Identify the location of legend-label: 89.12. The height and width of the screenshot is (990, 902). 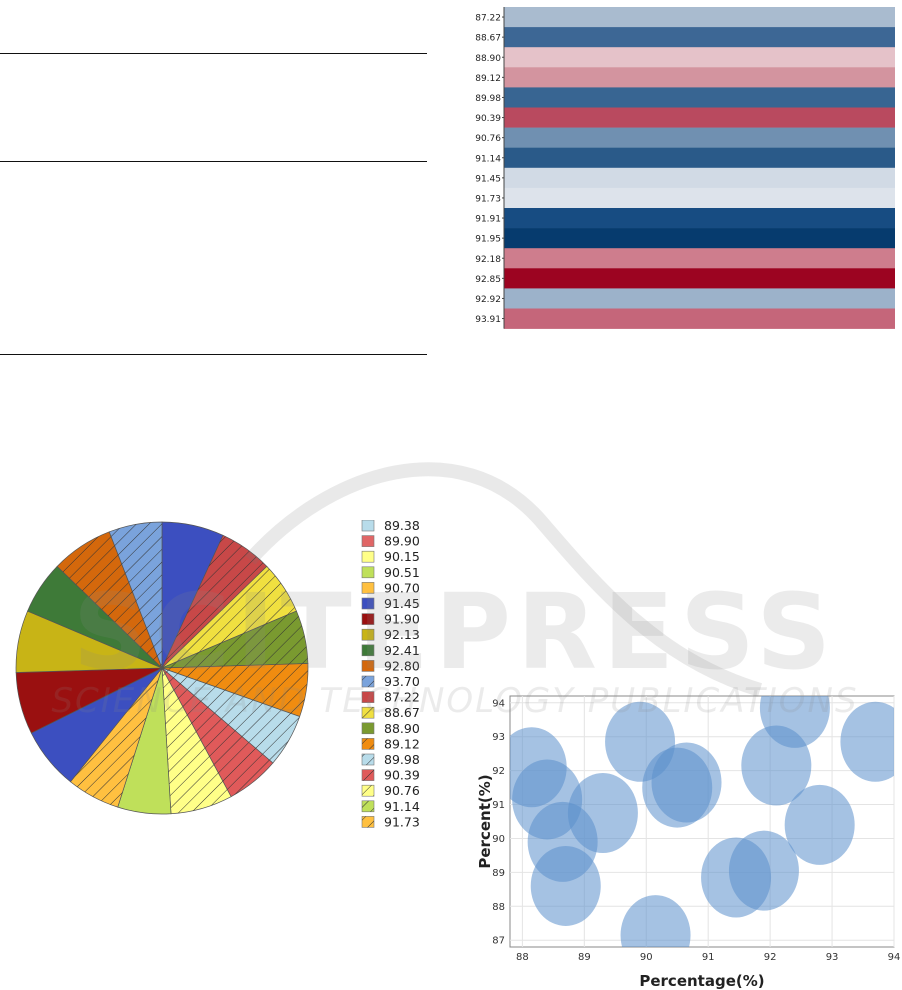
(402, 743).